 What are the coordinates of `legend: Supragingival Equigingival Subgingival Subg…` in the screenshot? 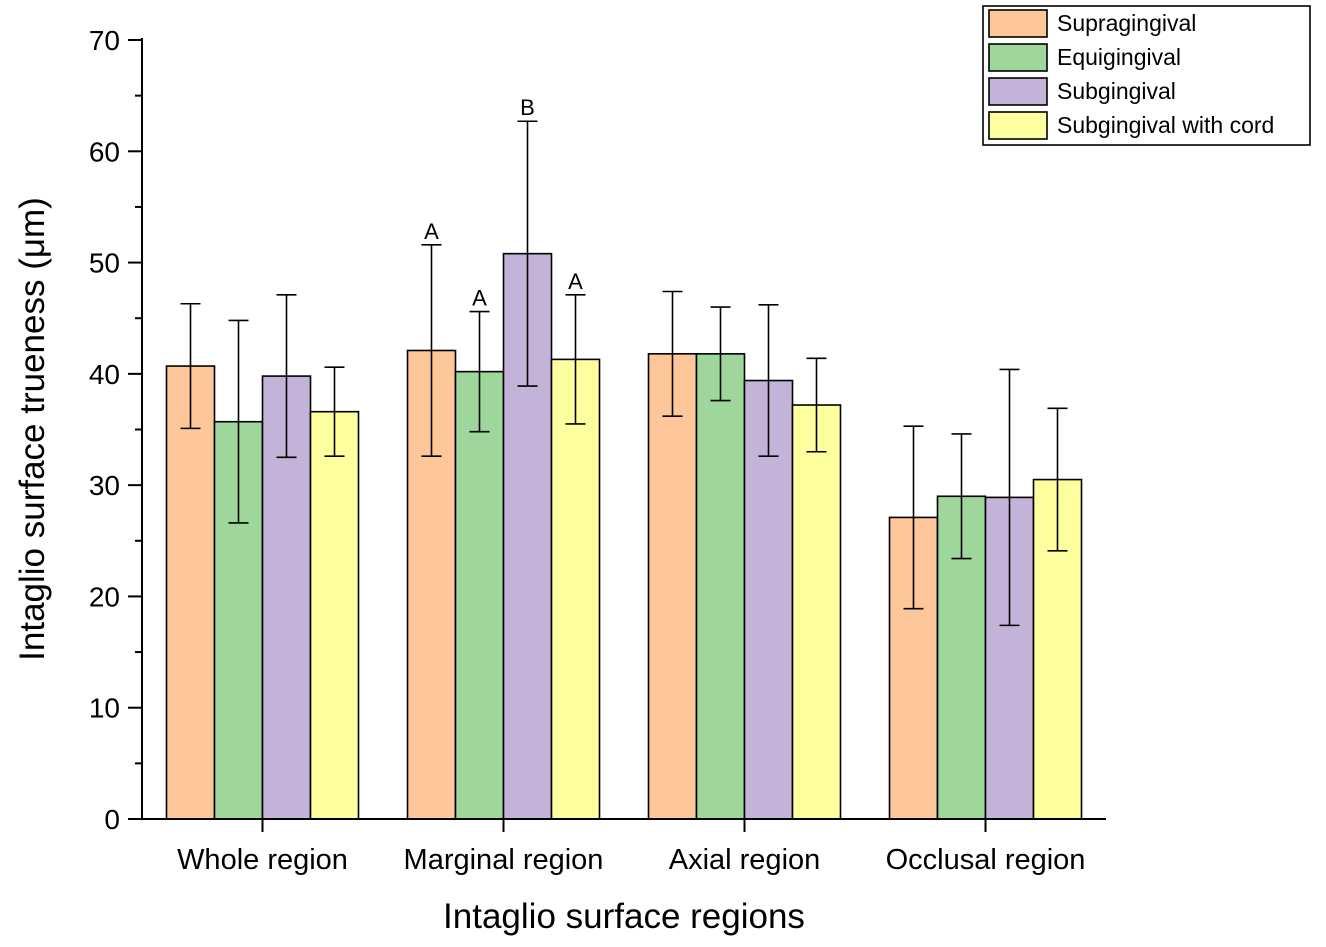 It's located at (1146, 75).